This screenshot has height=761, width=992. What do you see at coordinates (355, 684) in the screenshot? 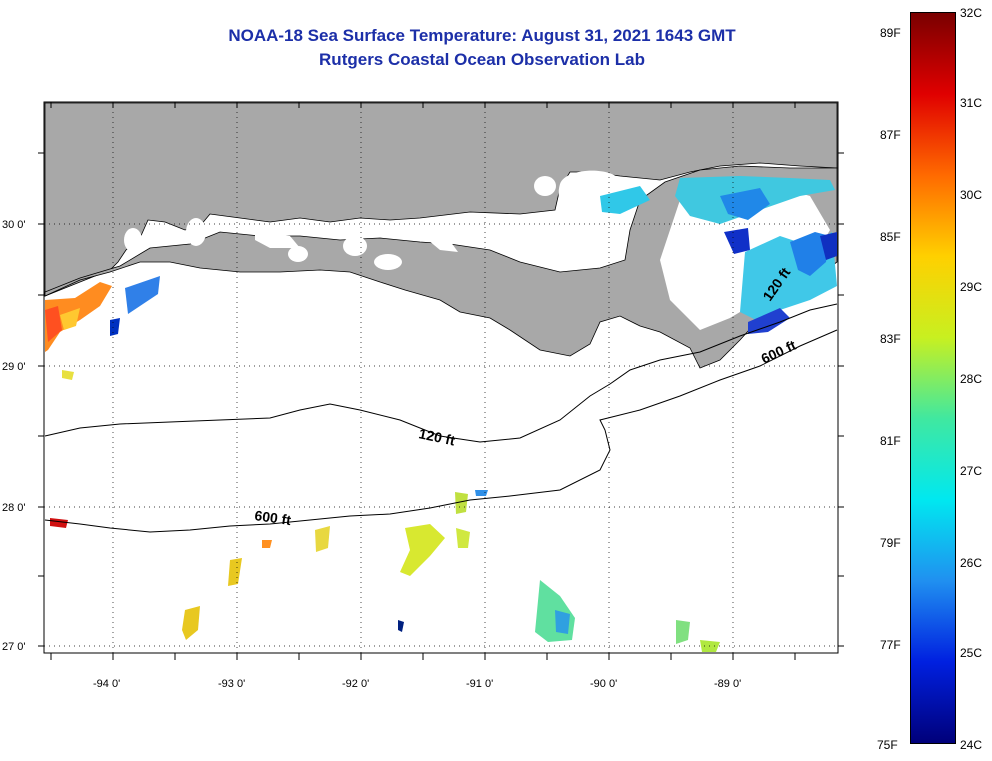
I see `lon-label-92: -92 0'` at bounding box center [355, 684].